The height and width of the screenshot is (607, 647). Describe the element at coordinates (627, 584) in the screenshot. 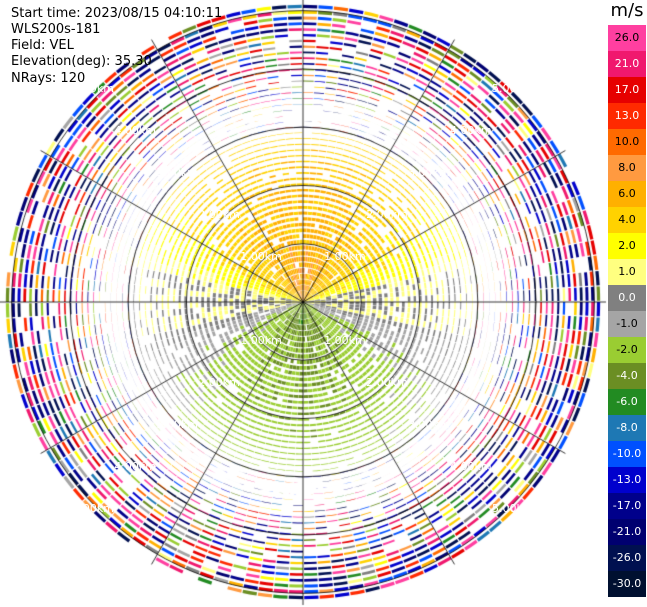

I see `colorbar-tick: -30.0` at that location.